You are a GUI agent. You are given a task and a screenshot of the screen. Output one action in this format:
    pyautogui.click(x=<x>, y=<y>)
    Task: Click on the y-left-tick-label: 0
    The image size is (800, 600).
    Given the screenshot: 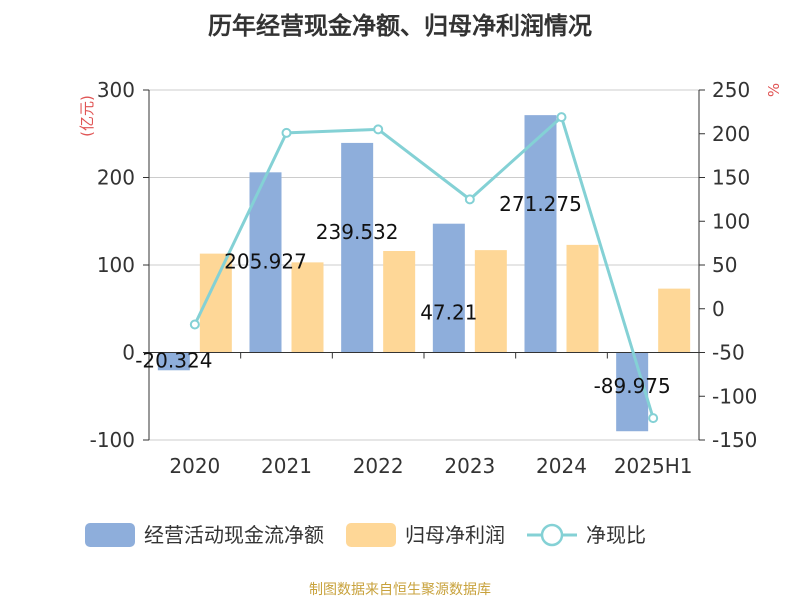 What is the action you would take?
    pyautogui.click(x=128, y=353)
    